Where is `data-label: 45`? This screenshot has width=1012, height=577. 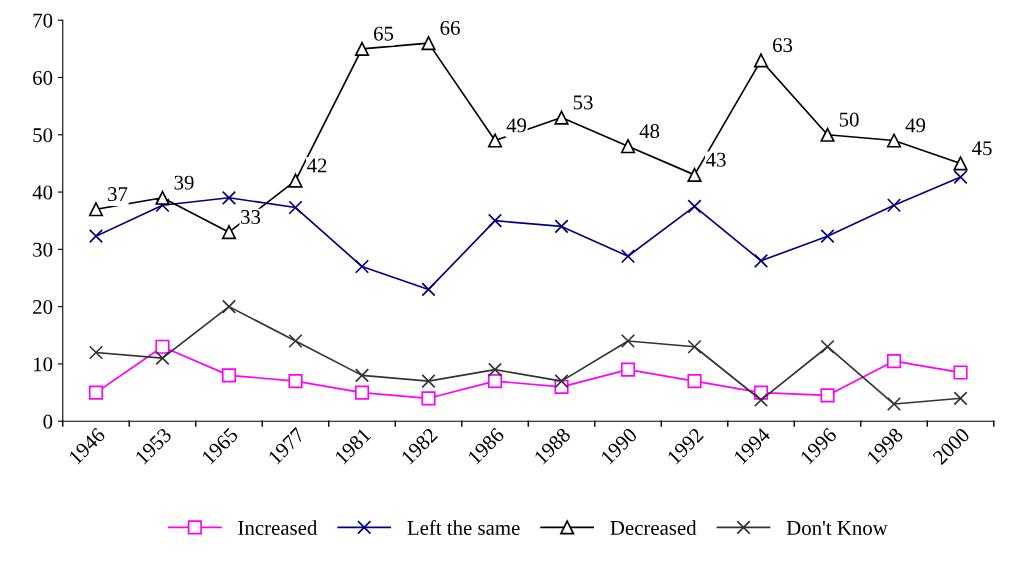
data-label: 45 is located at coordinates (982, 148).